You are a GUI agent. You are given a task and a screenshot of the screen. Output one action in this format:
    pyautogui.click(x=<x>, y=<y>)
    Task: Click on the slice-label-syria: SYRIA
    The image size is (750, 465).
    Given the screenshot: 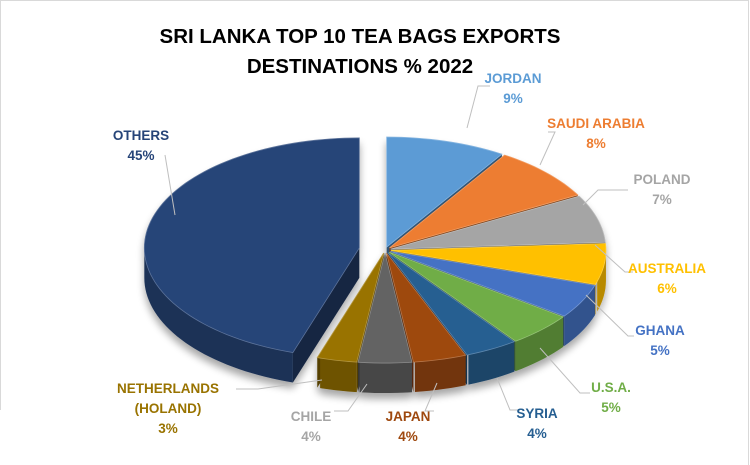 What is the action you would take?
    pyautogui.click(x=537, y=413)
    